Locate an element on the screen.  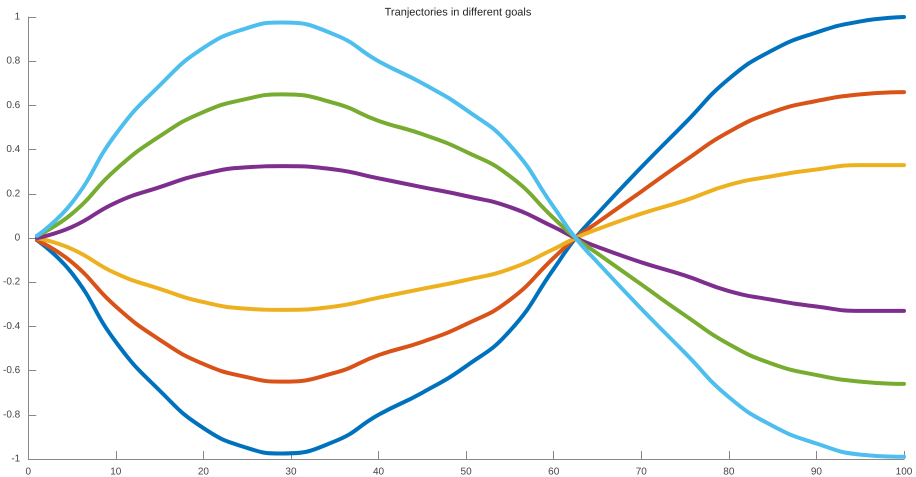
x-tick-label: 70 is located at coordinates (642, 471).